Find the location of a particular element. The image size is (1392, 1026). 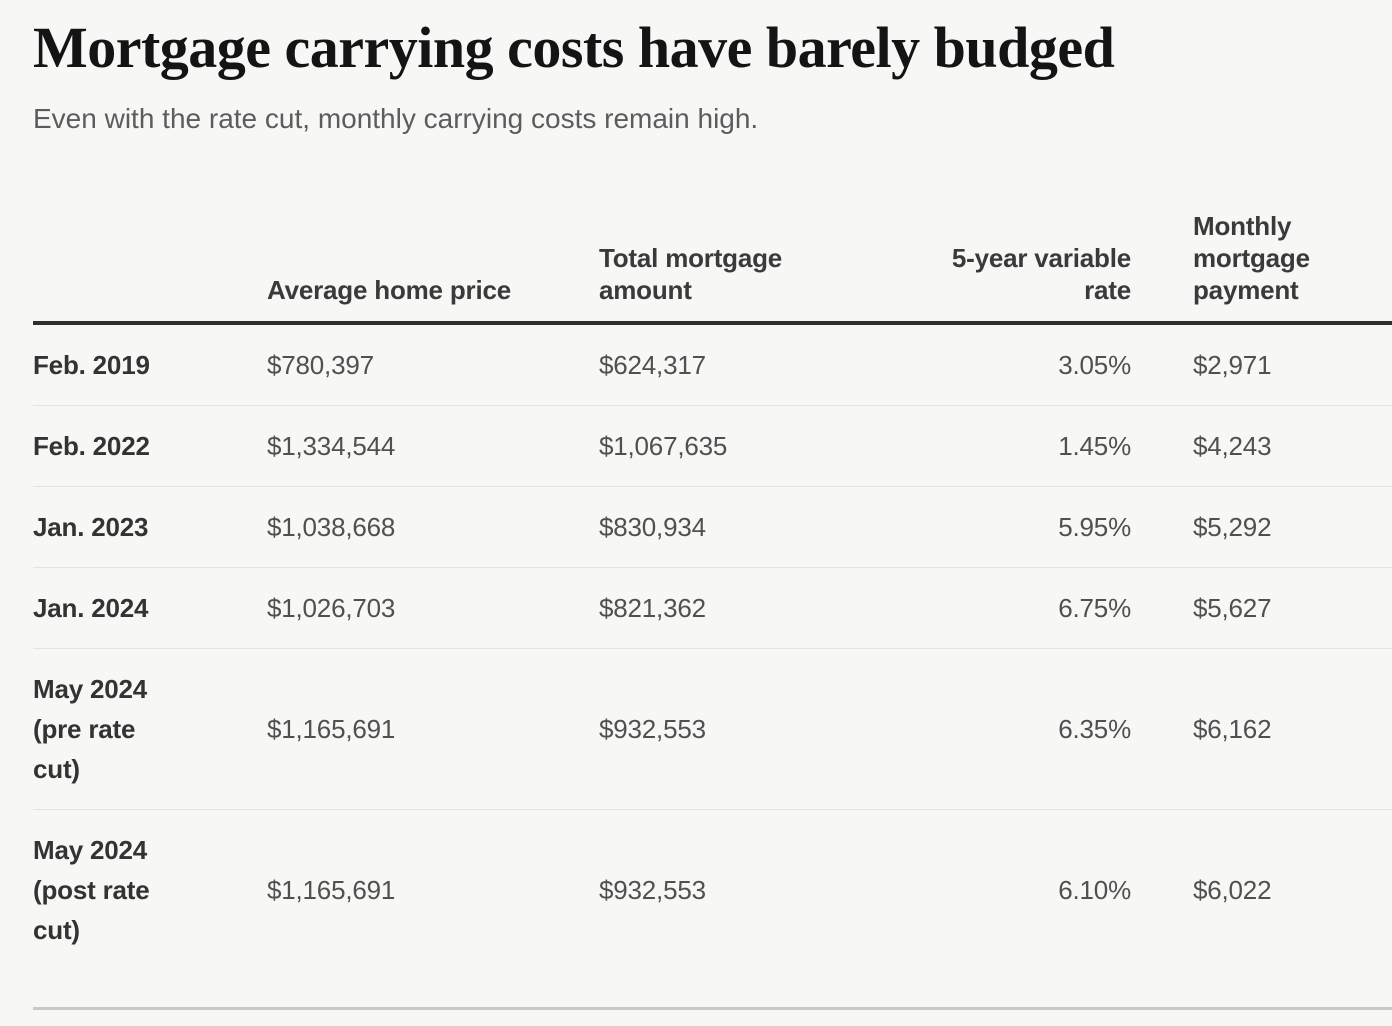

row-label: Jan. 2024 is located at coordinates (91, 607).